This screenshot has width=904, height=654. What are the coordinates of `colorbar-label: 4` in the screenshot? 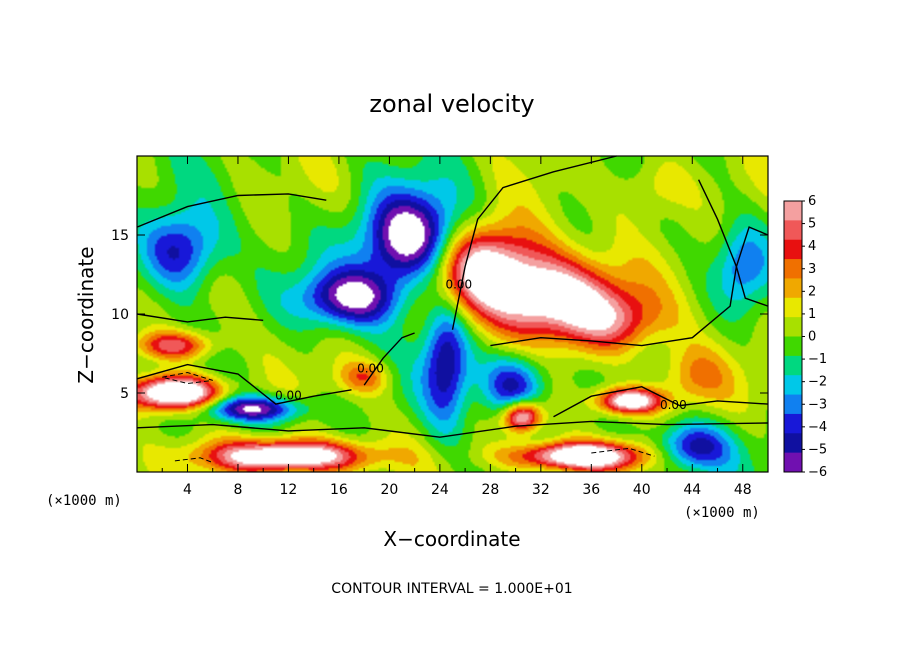 It's located at (812, 246).